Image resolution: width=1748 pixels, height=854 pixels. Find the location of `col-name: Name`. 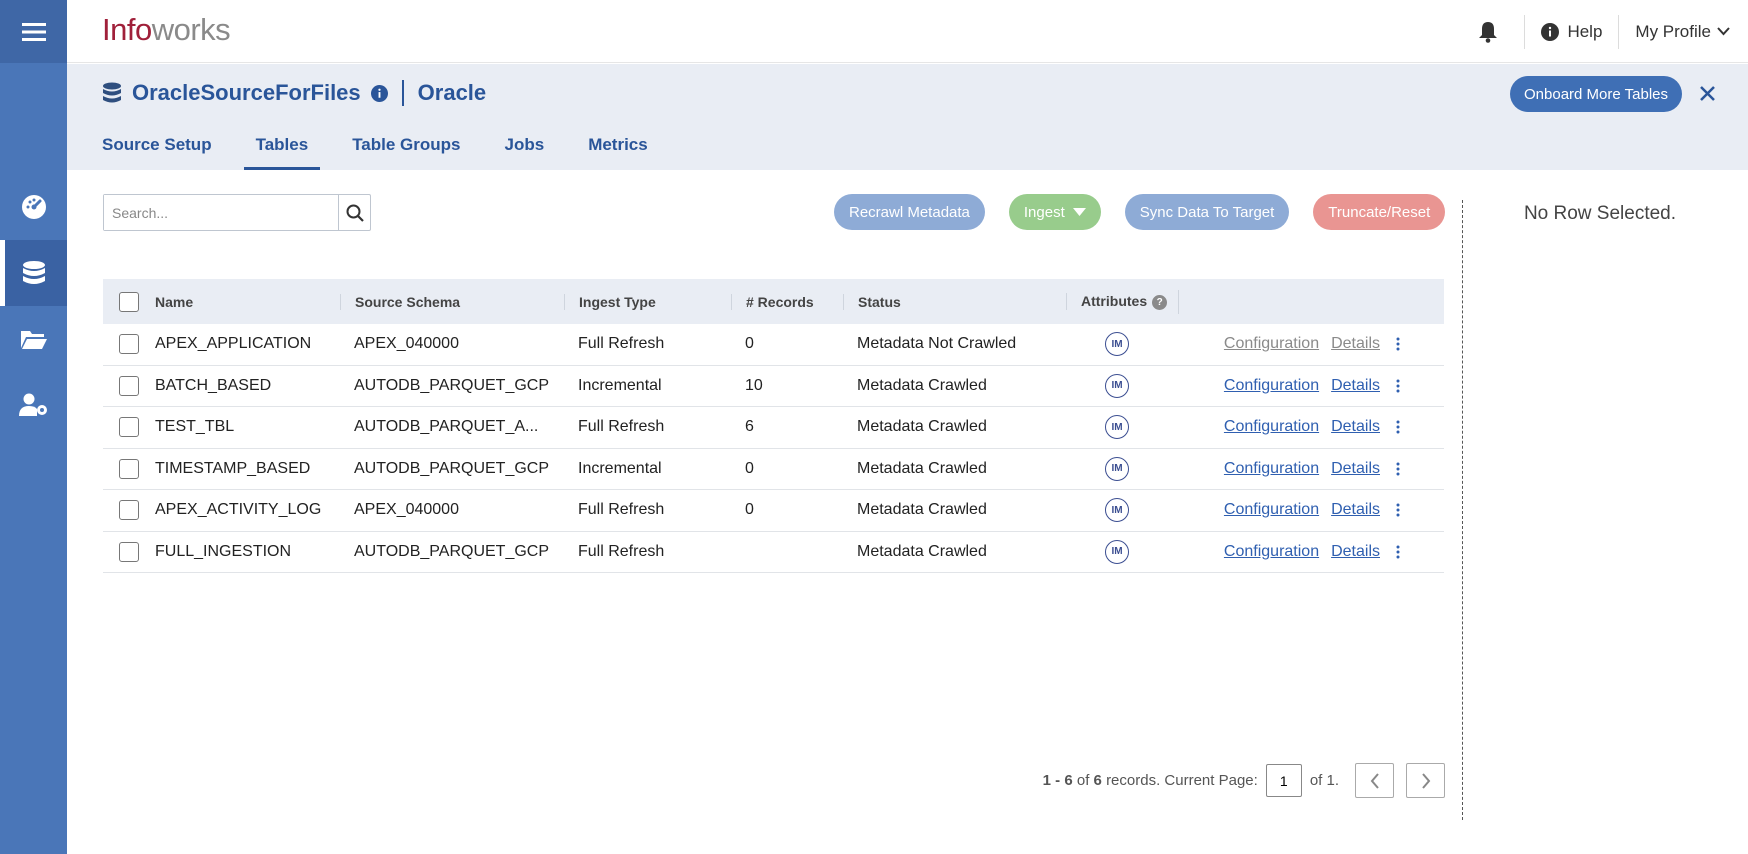

col-name: Name is located at coordinates (174, 301).